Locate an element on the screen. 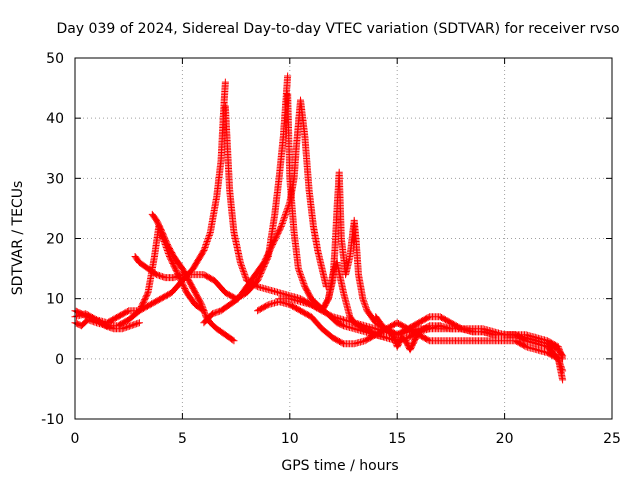 This screenshot has width=640, height=485. y-tick-label: -10 is located at coordinates (52, 420).